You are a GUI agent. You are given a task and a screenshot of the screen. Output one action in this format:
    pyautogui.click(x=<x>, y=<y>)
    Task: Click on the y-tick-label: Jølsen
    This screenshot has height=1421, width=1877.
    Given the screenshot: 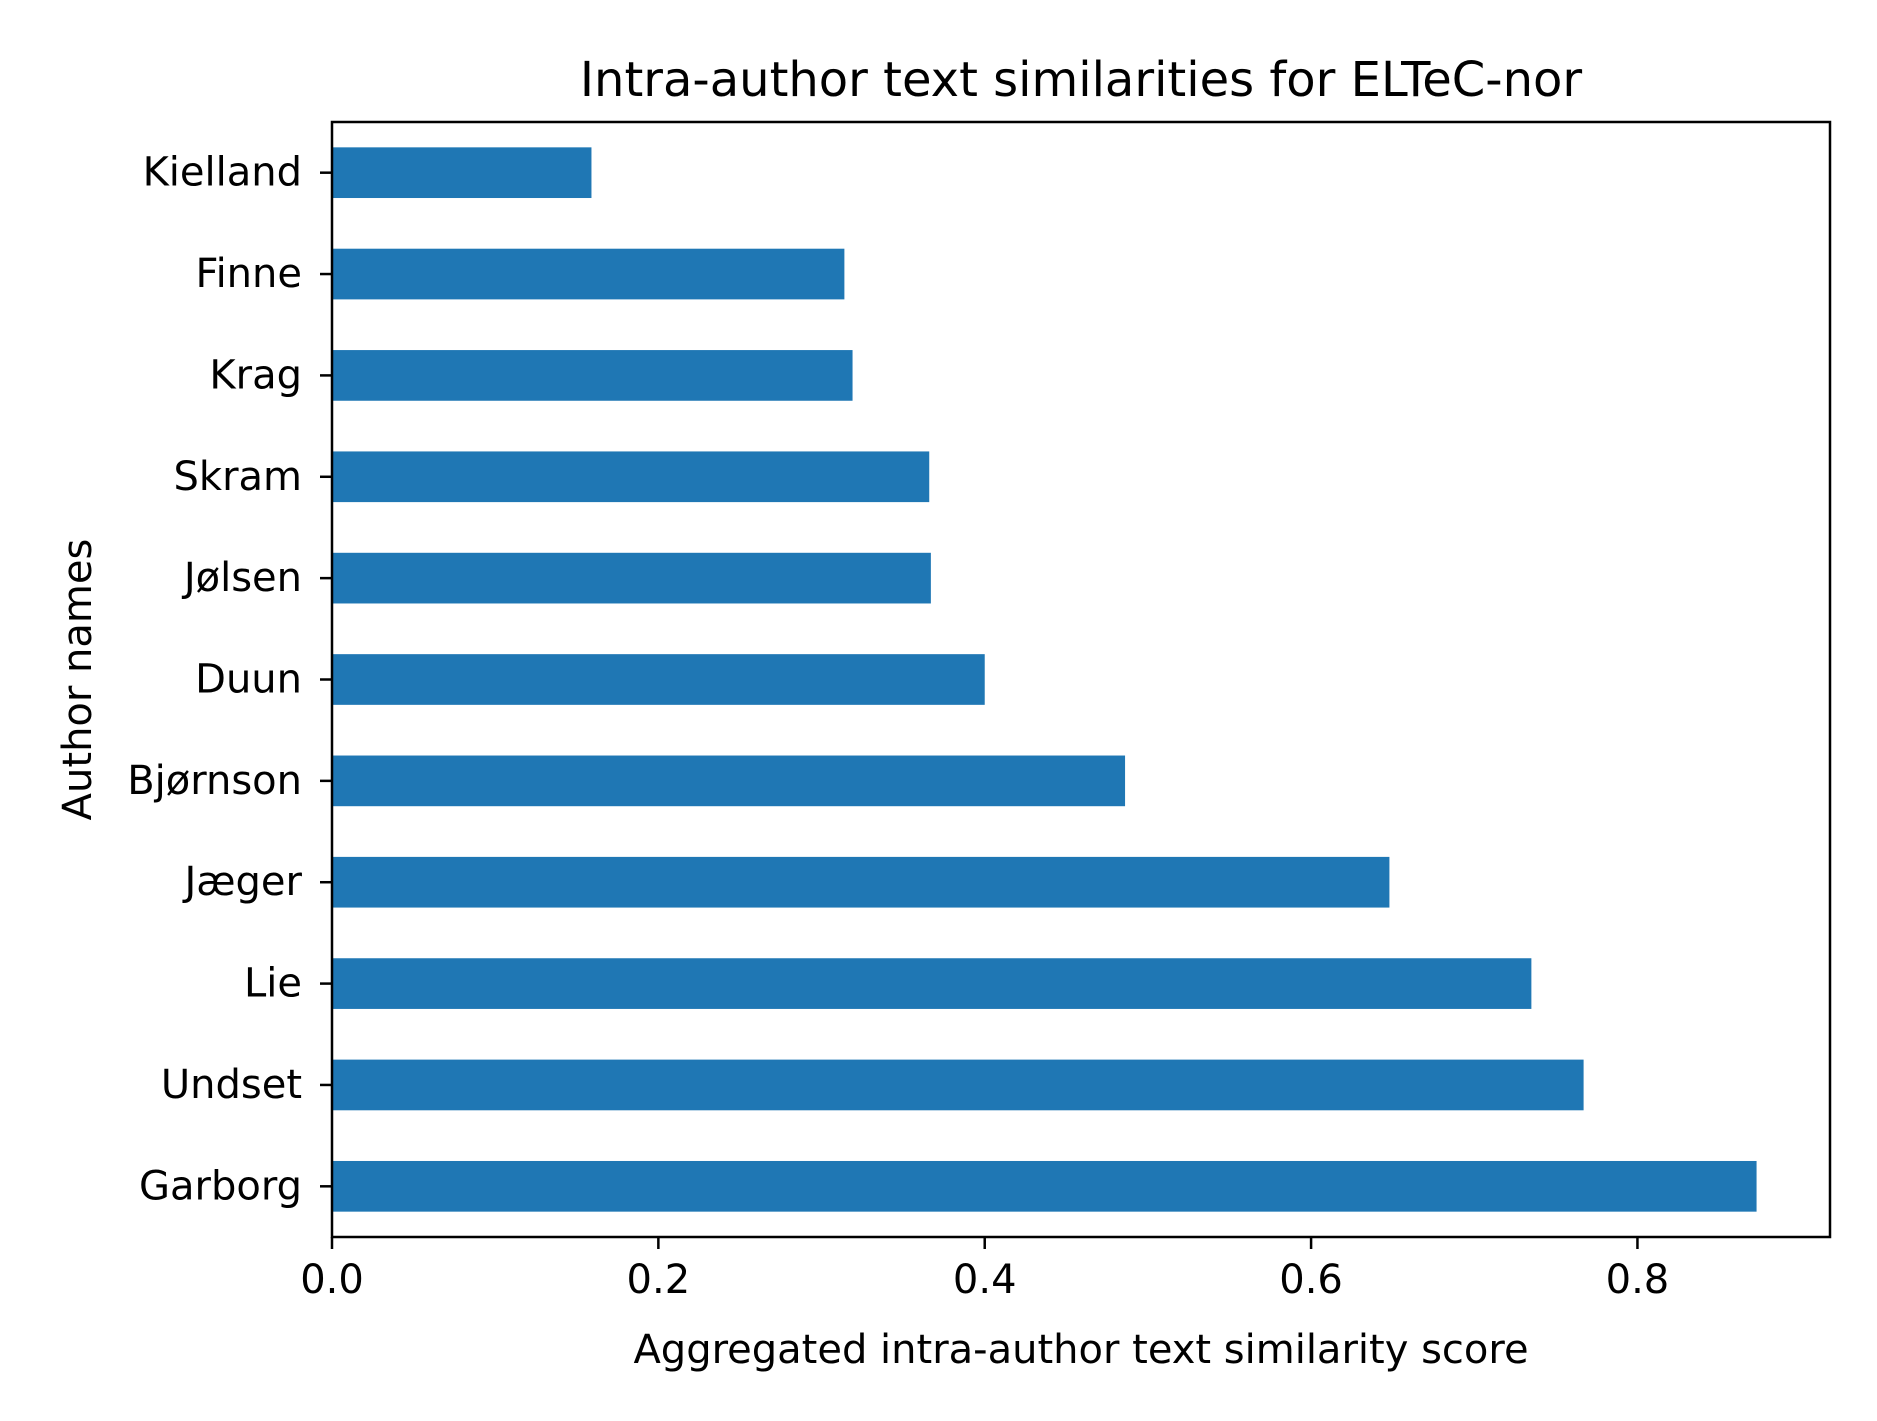 What is the action you would take?
    pyautogui.click(x=241, y=578)
    